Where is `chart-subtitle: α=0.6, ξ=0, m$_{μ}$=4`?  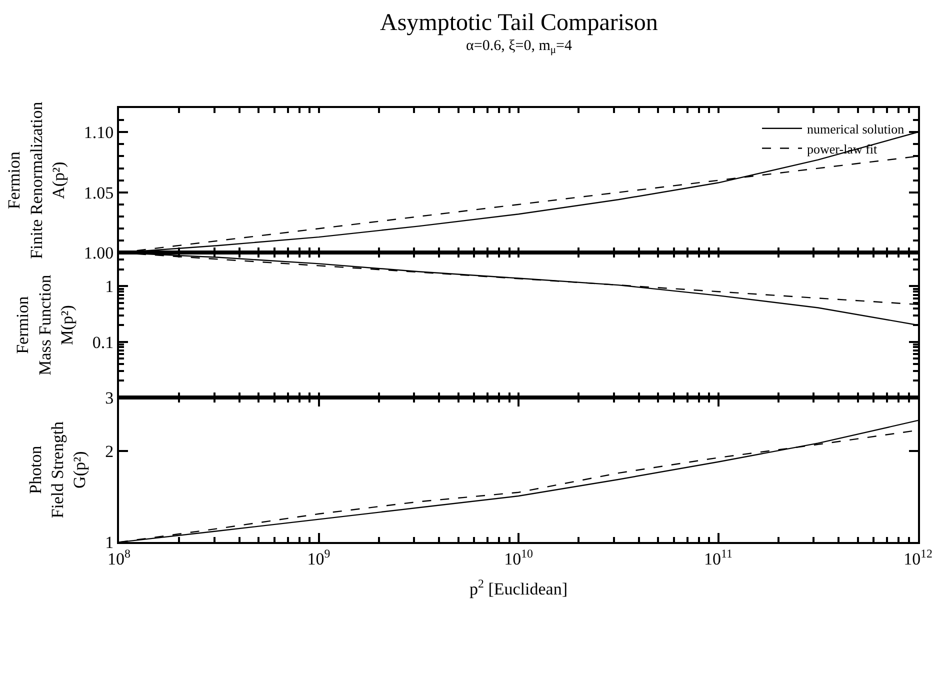
chart-subtitle: α=0.6, ξ=0, m$_{μ}$=4 is located at coordinates (519, 47).